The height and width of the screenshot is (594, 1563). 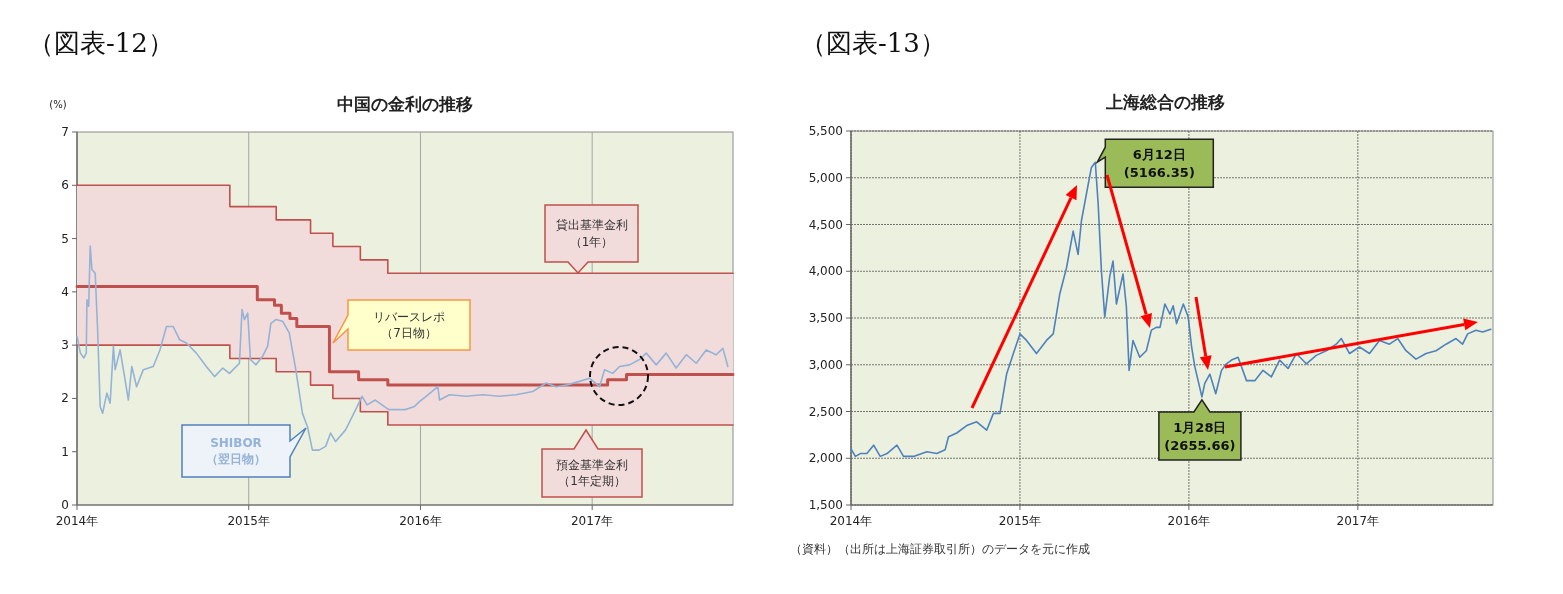 What do you see at coordinates (1200, 436) in the screenshot?
I see `annotation: 1月28日(2655.66)` at bounding box center [1200, 436].